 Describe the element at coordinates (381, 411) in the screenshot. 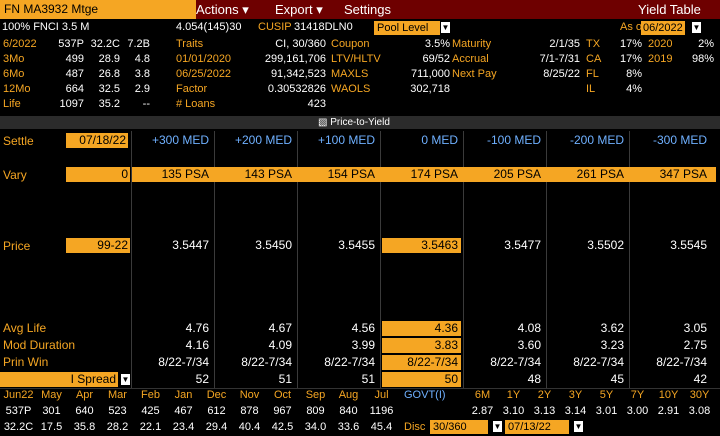

I see `monthly-cpr: 1196` at that location.